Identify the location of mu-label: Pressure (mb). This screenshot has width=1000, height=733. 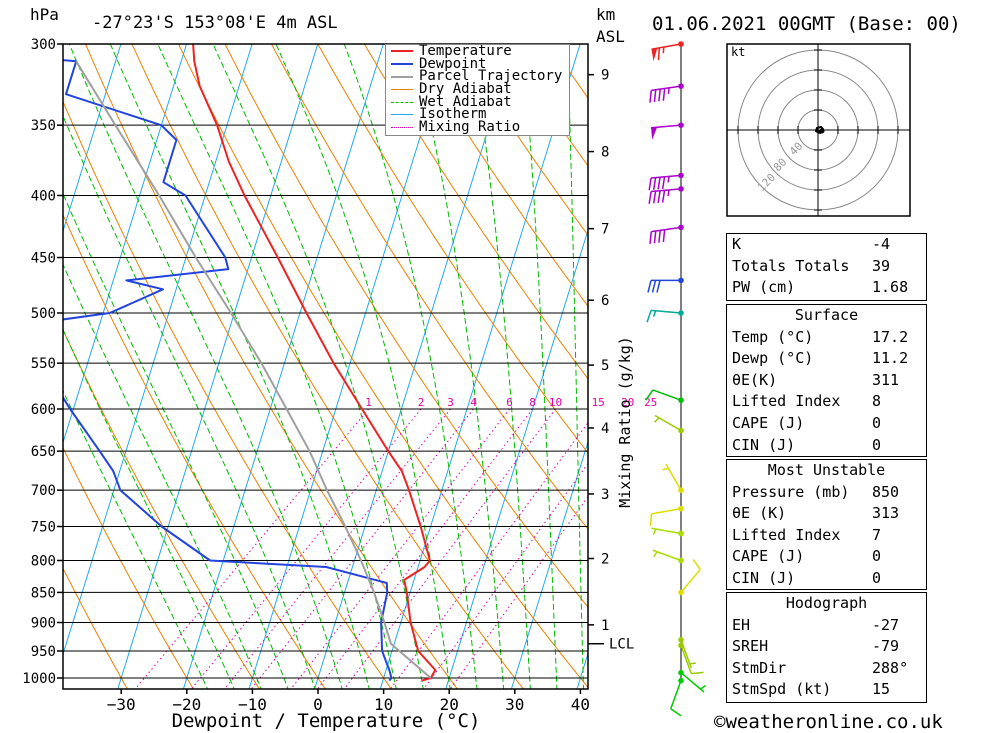
(791, 491).